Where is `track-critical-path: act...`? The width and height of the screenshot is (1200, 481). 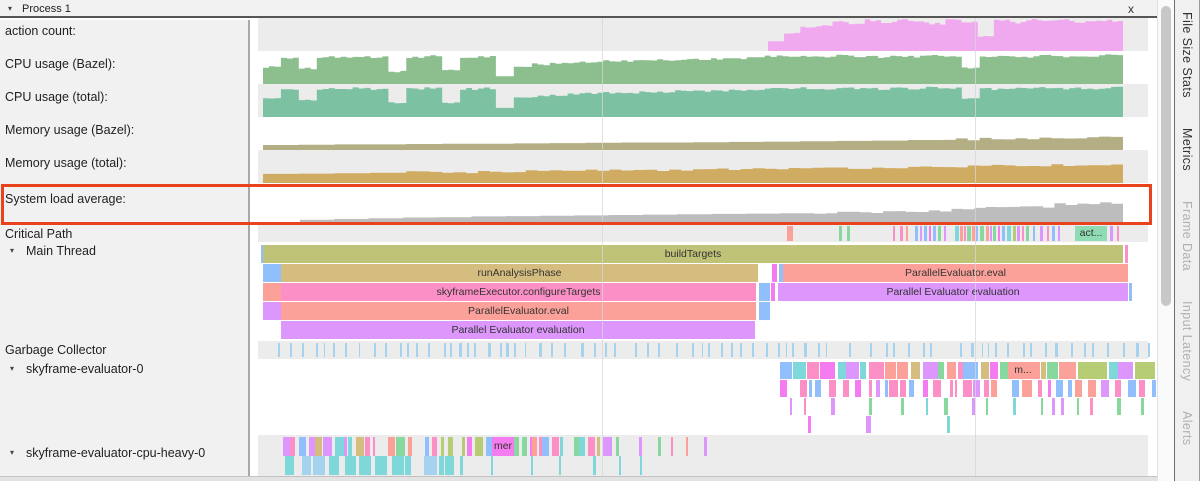 track-critical-path: act... is located at coordinates (707, 233).